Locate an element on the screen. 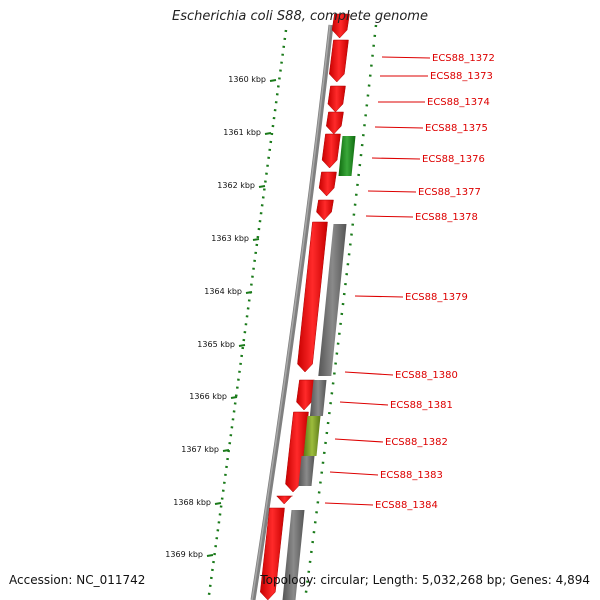  gene-label: ECS88_1372 is located at coordinates (463, 58).